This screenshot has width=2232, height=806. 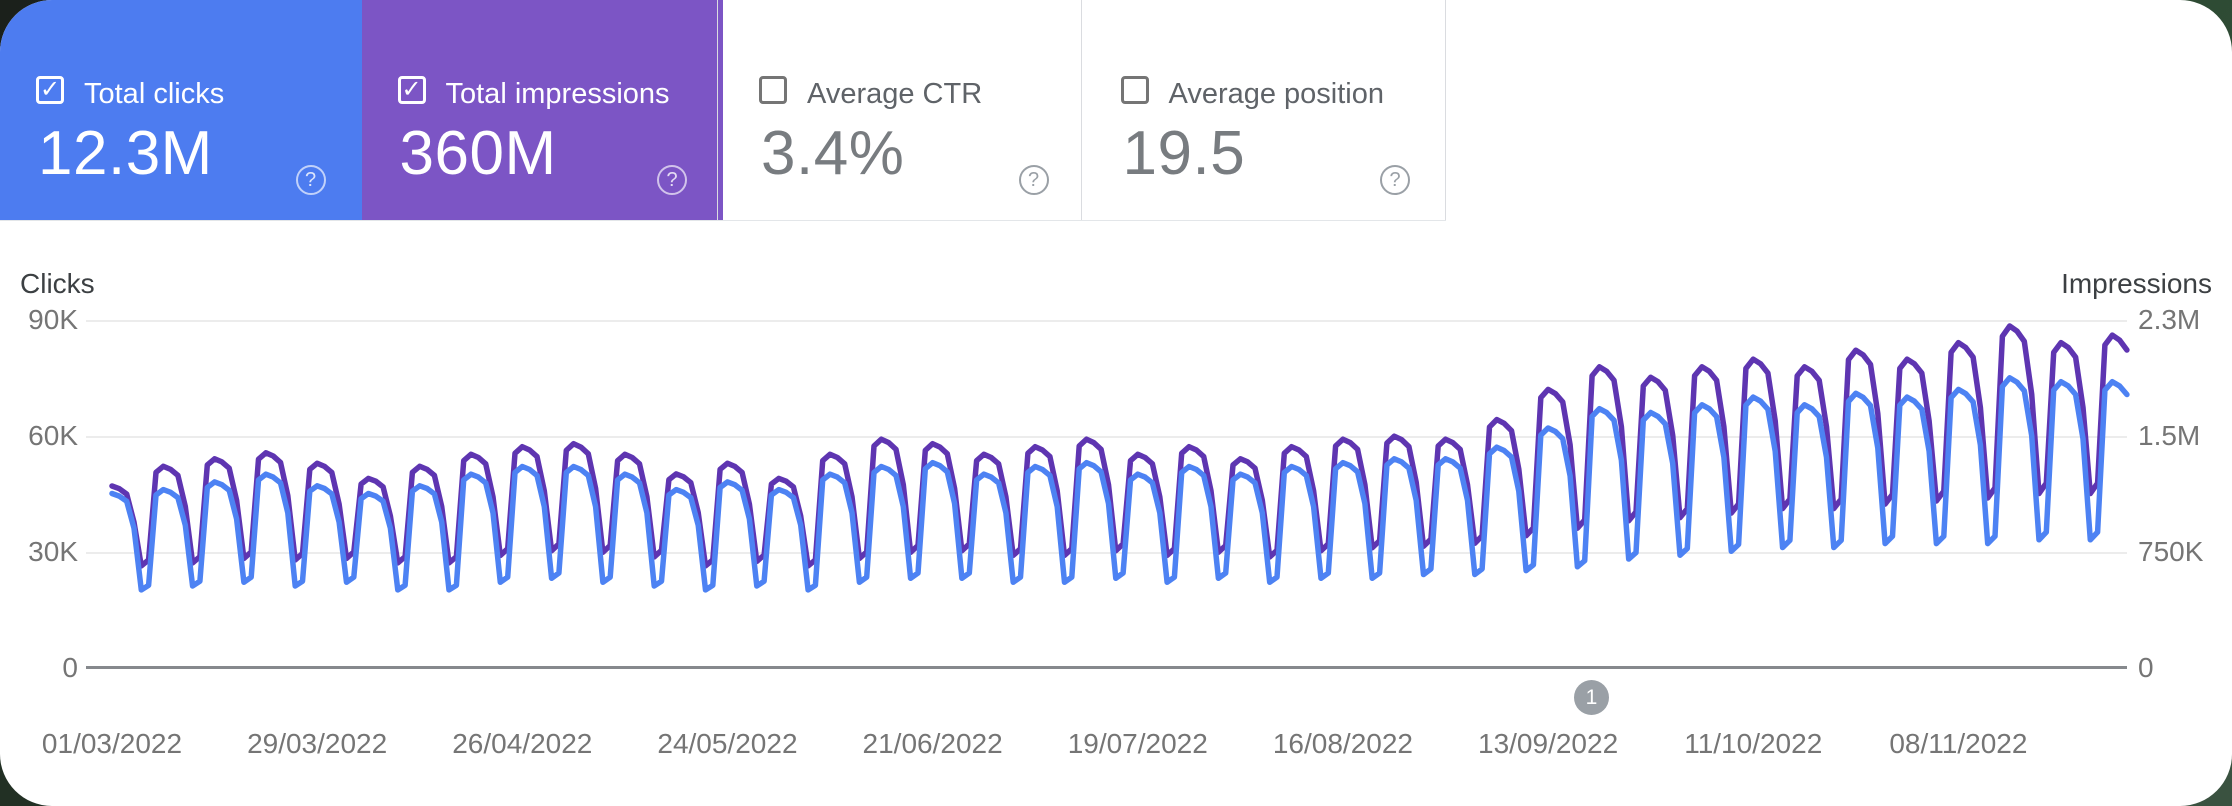 I want to click on card-total-impressions: ✓ Total impressions 360M ?, so click(x=542, y=110).